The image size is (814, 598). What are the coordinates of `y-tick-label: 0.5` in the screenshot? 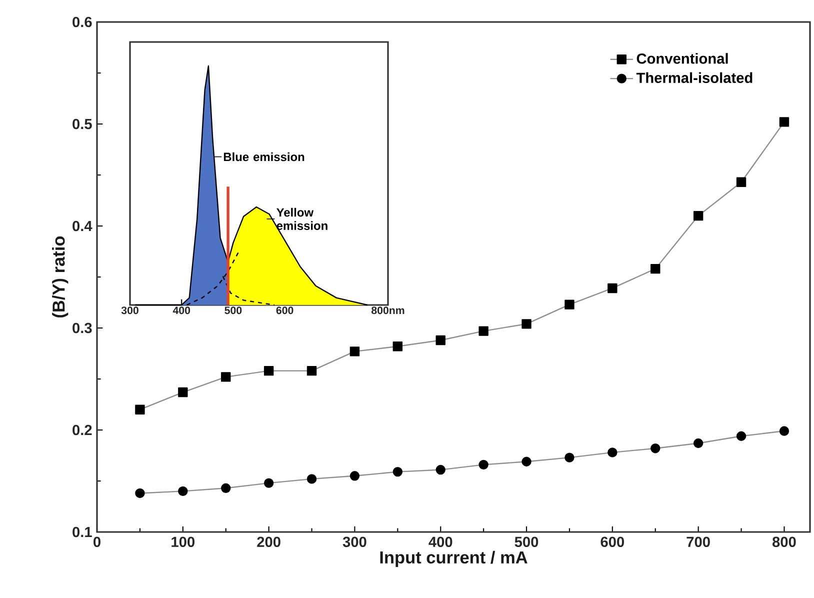 It's located at (82, 124).